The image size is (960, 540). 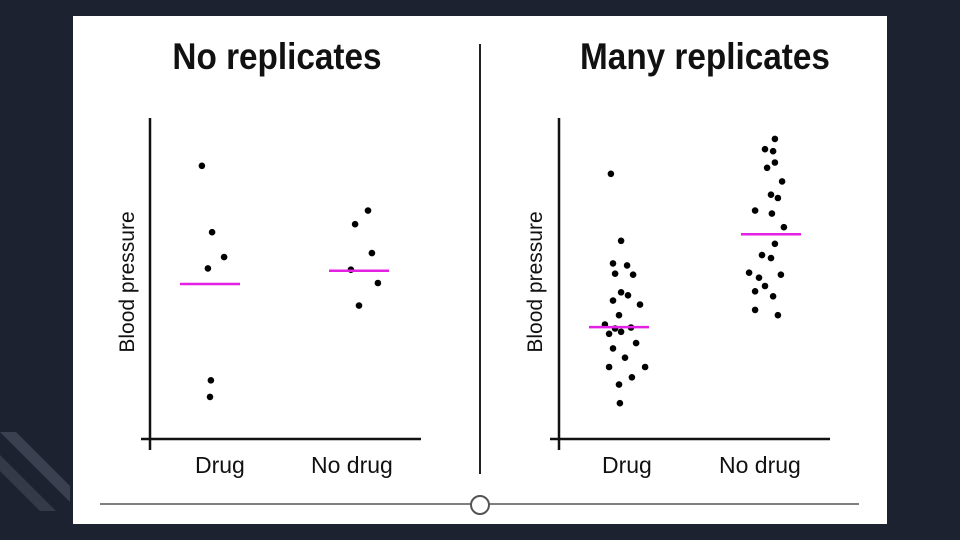 I want to click on left-y-axis-label: Blood pressure, so click(x=127, y=282).